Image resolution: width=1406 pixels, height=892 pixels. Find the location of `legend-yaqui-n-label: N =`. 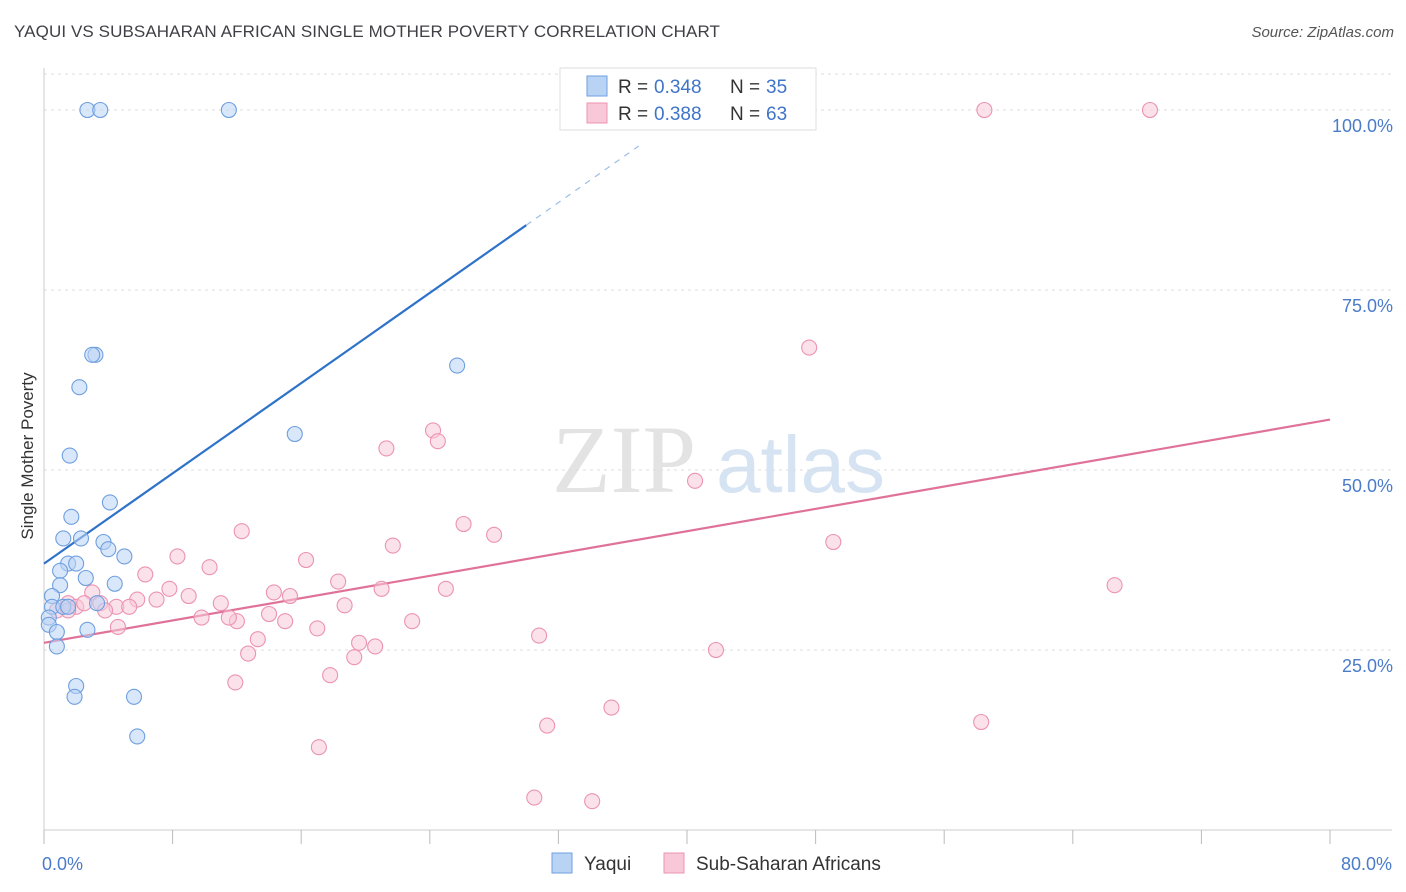

legend-yaqui-n-label: N = is located at coordinates (745, 87).